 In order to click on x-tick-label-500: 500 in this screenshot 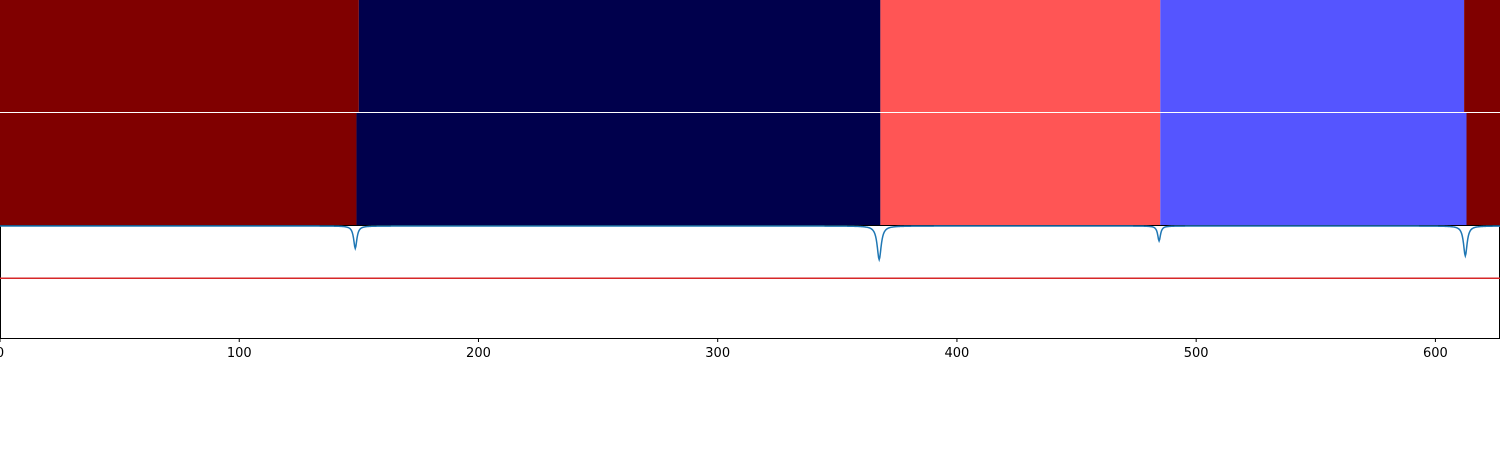, I will do `click(1196, 353)`.